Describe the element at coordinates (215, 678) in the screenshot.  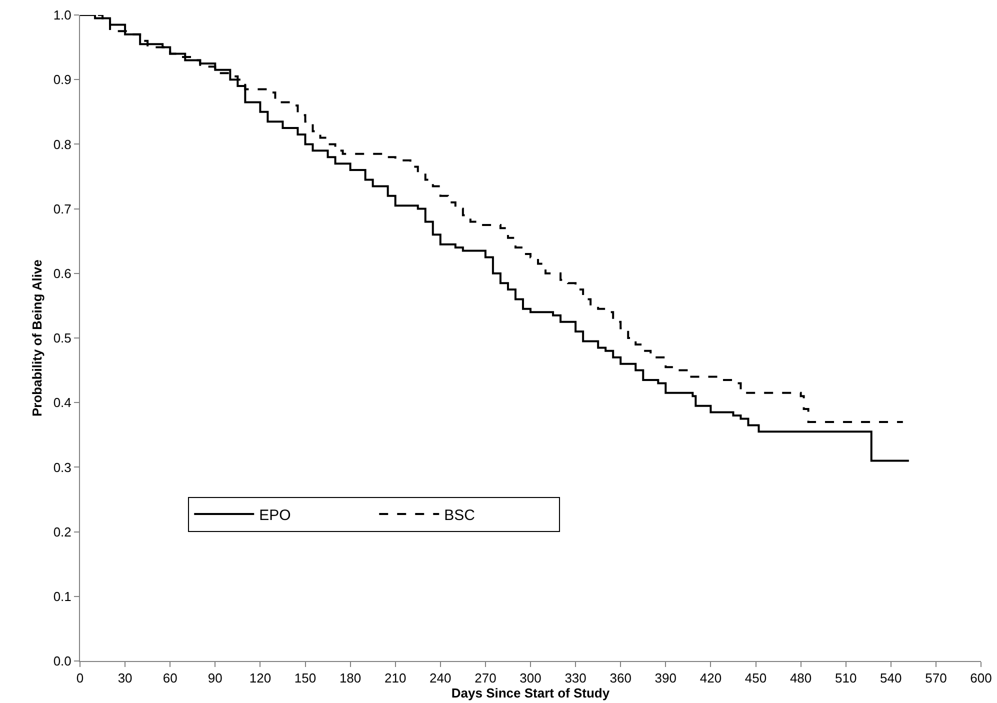
I see `x-tick-label: 90` at that location.